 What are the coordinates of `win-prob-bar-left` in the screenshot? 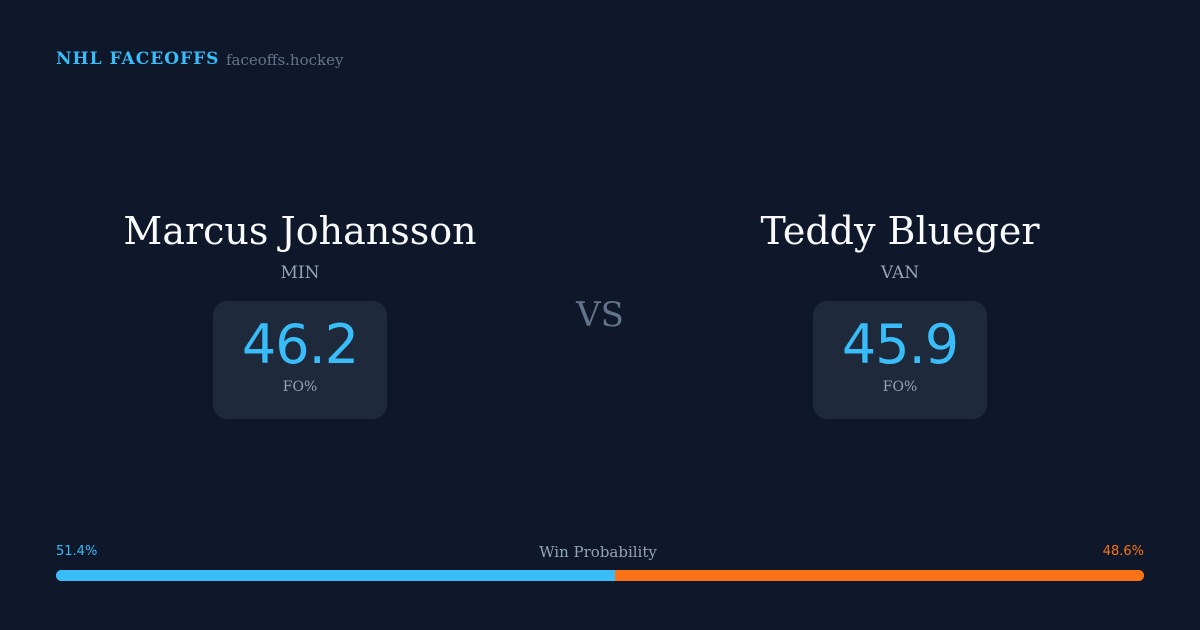 It's located at (336, 575).